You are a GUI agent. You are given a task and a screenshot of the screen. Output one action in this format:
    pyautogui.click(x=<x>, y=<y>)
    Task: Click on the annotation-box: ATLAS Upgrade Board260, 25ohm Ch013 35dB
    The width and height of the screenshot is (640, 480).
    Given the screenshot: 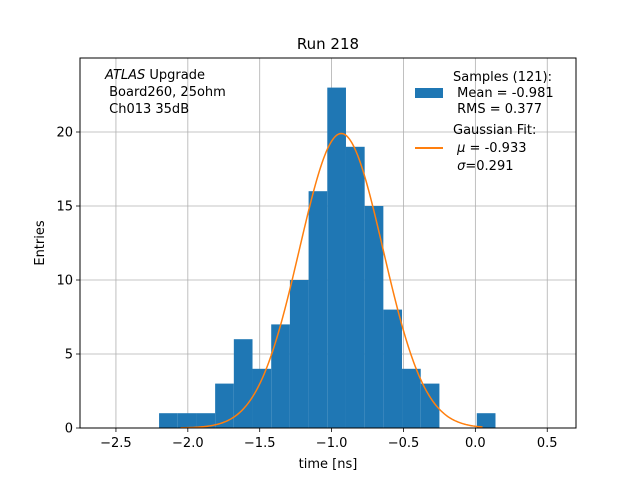 What is the action you would take?
    pyautogui.click(x=165, y=92)
    